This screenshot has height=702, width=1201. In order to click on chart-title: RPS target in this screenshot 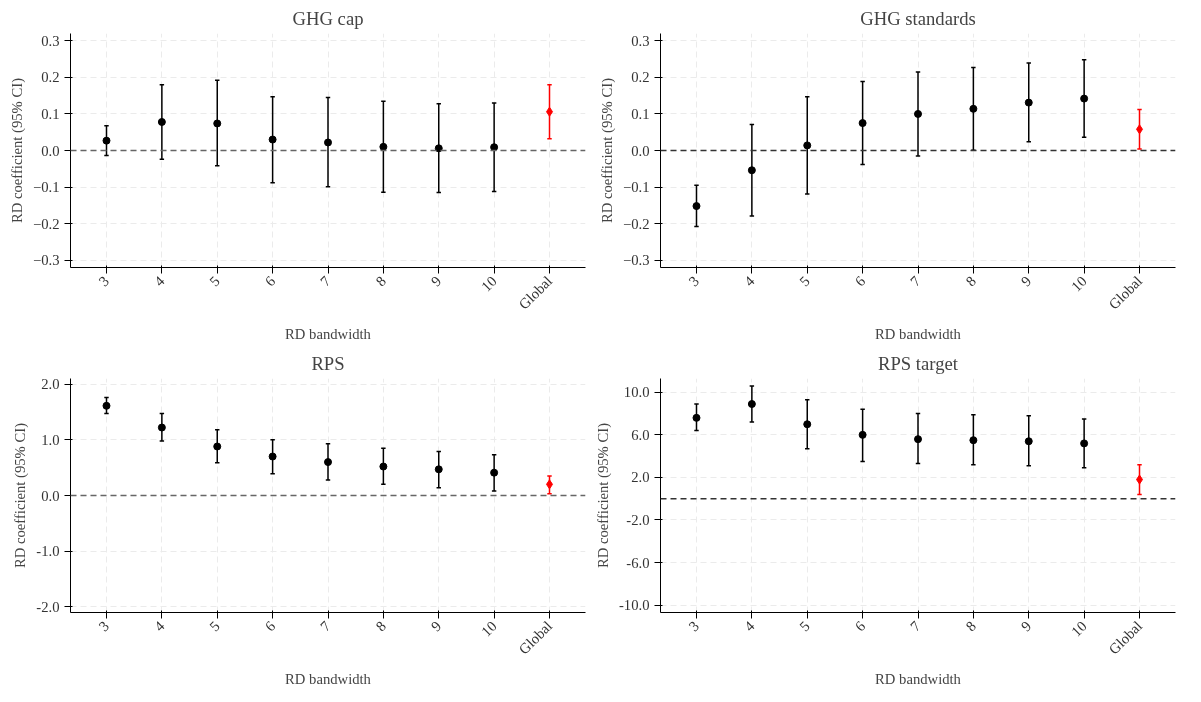, I will do `click(918, 363)`.